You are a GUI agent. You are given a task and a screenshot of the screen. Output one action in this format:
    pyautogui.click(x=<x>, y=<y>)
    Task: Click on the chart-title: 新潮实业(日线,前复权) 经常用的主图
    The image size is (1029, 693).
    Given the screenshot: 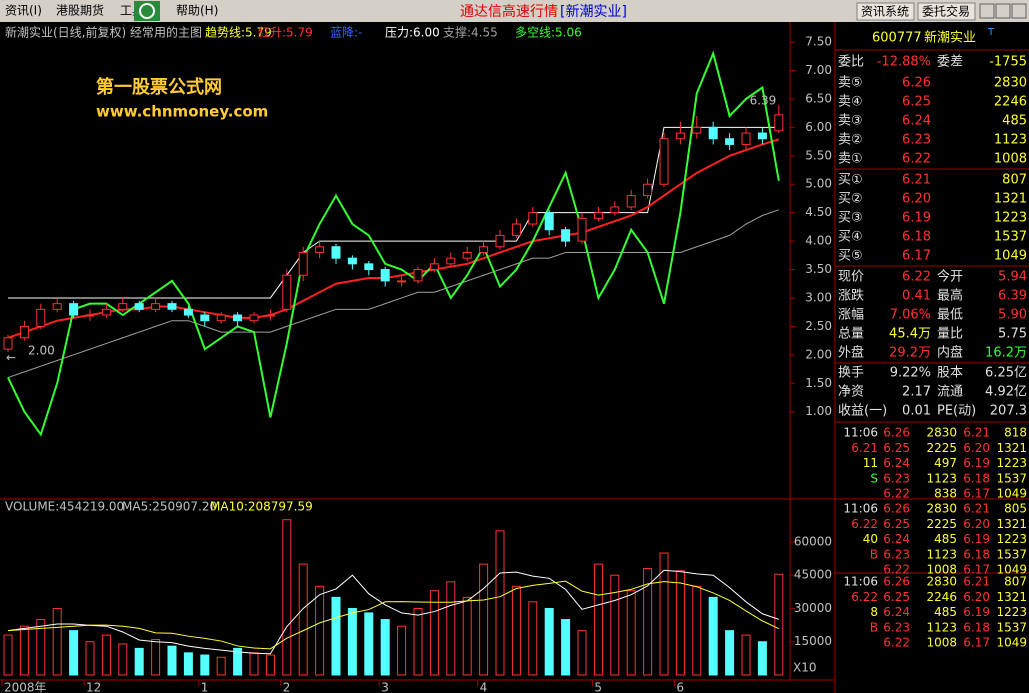 What is the action you would take?
    pyautogui.click(x=103, y=32)
    